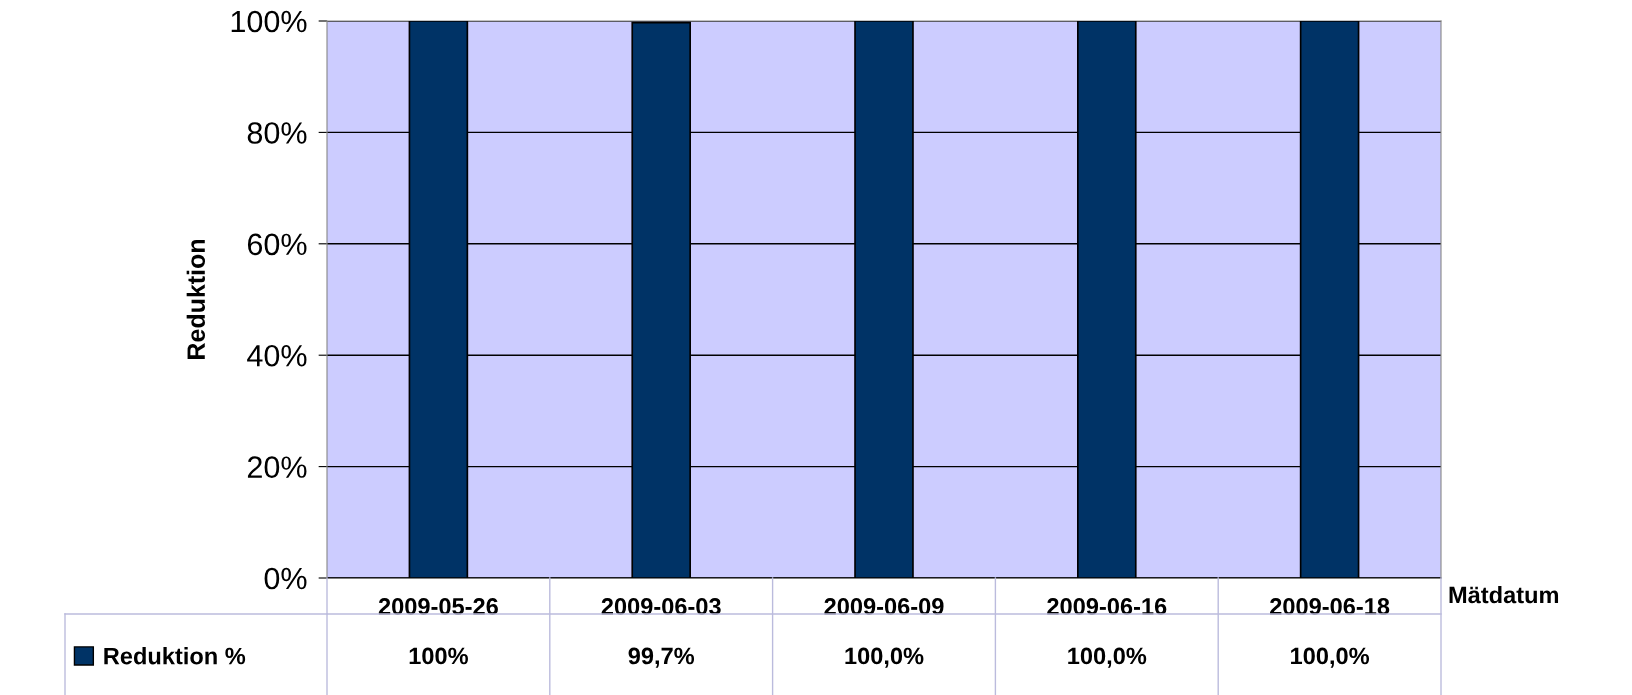 This screenshot has height=695, width=1632. Describe the element at coordinates (277, 244) in the screenshot. I see `y-tick-label: 60%` at that location.